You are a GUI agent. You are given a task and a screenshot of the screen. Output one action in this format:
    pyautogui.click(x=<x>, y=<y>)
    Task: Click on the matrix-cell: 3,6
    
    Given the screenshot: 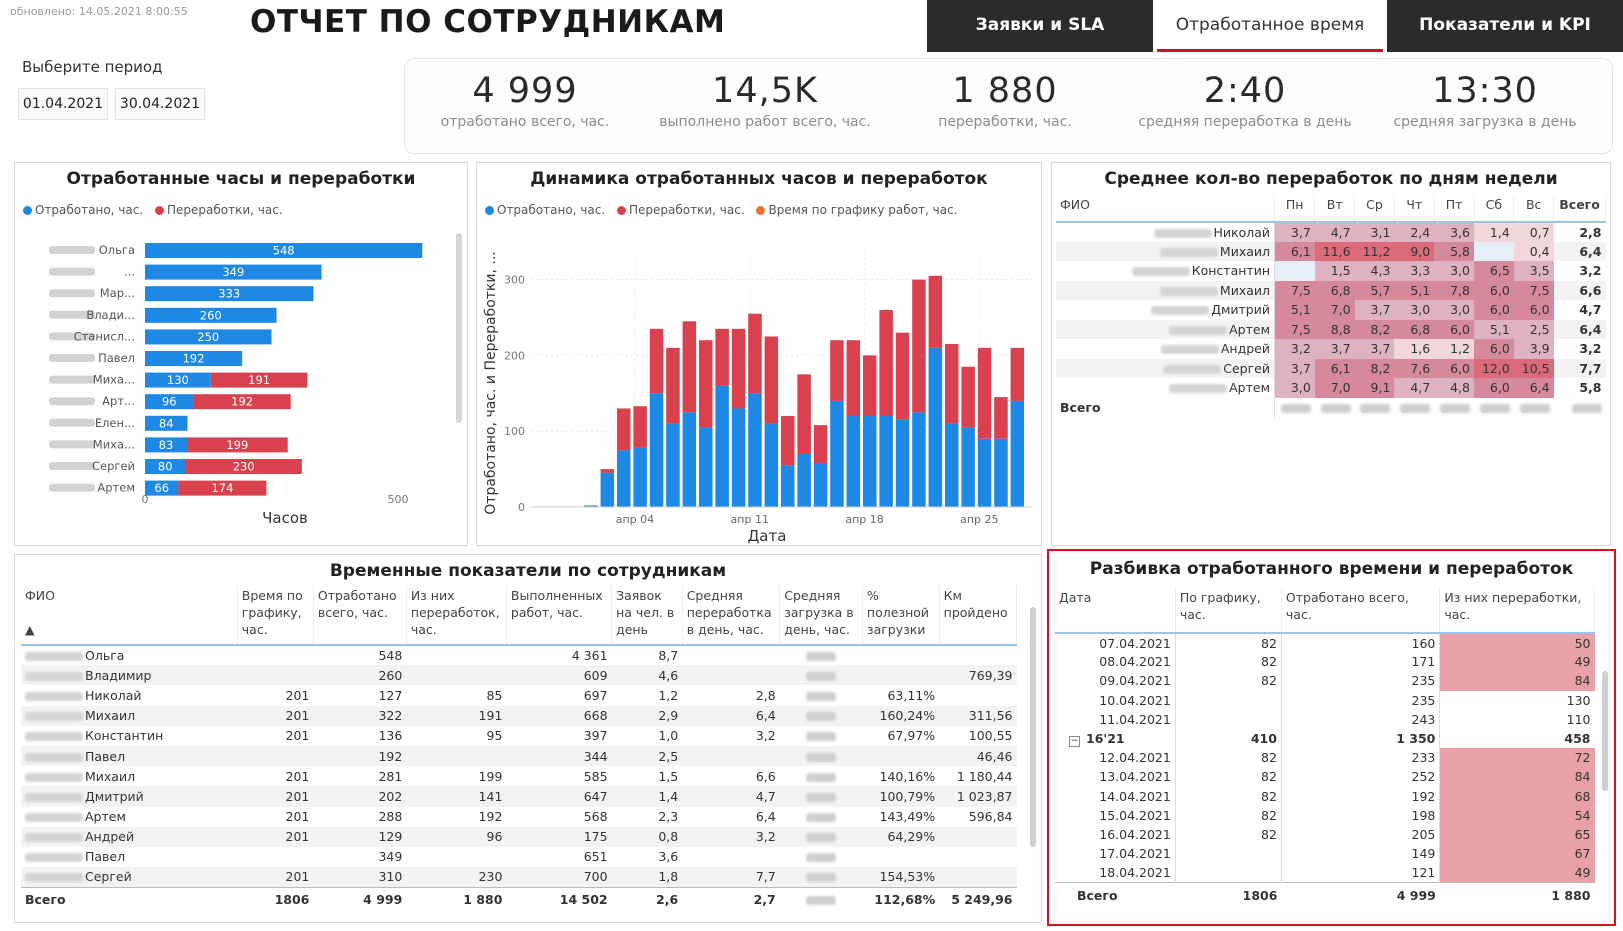 What is the action you would take?
    pyautogui.click(x=1454, y=232)
    